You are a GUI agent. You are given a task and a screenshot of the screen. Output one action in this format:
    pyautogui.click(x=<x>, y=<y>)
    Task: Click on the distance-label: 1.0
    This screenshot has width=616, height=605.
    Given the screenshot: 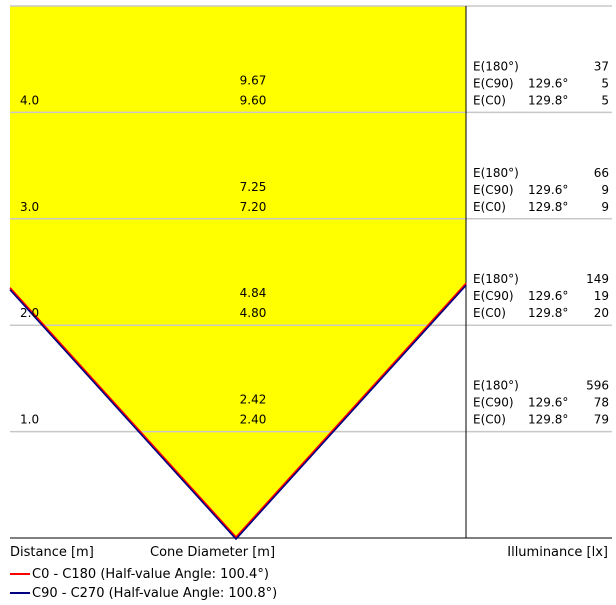 What is the action you would take?
    pyautogui.click(x=29, y=420)
    